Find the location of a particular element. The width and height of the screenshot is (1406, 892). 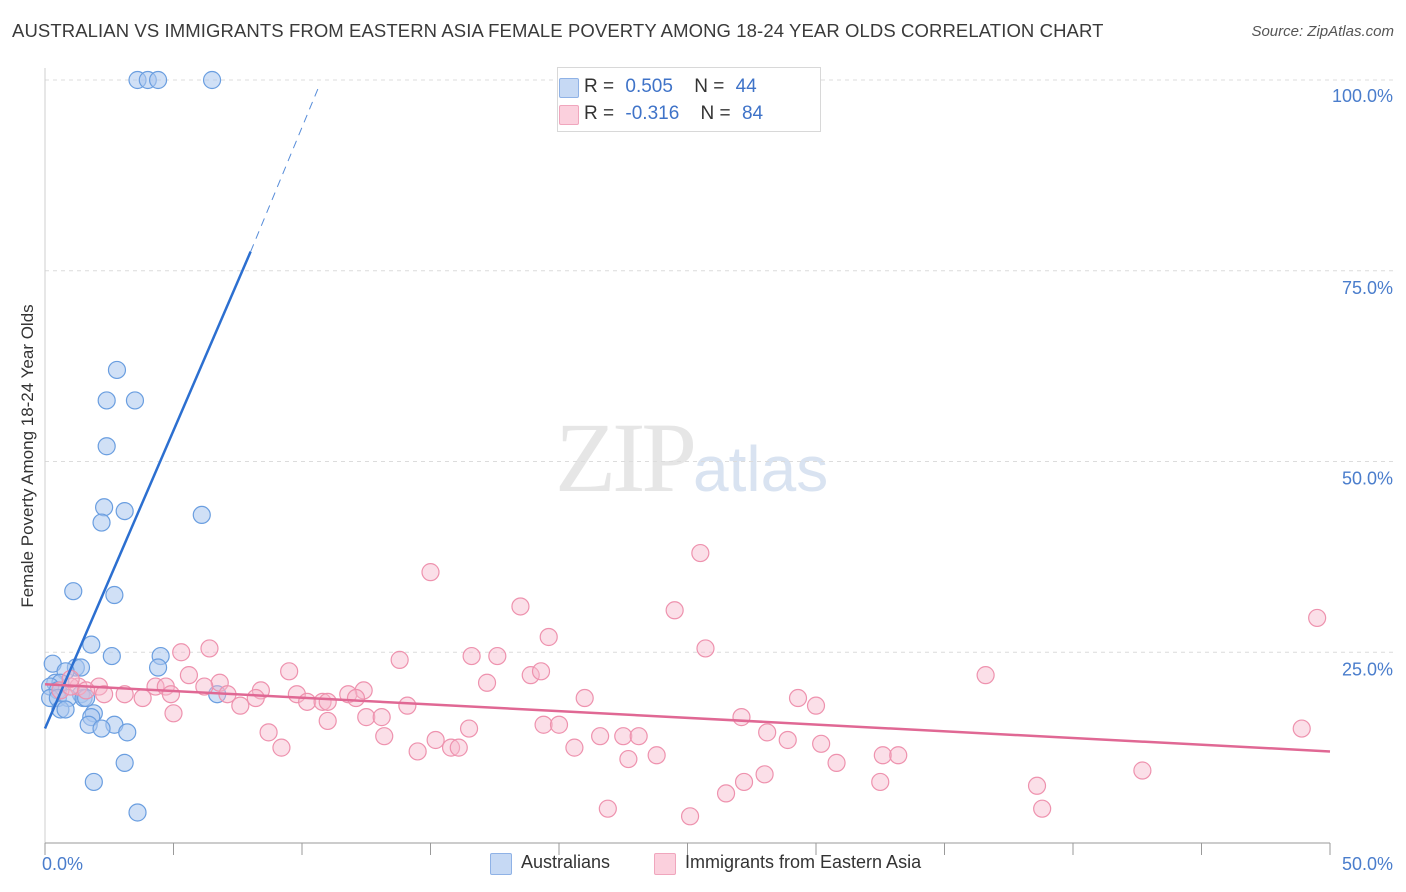

watermark-atlas: atlas is located at coordinates (761, 469).